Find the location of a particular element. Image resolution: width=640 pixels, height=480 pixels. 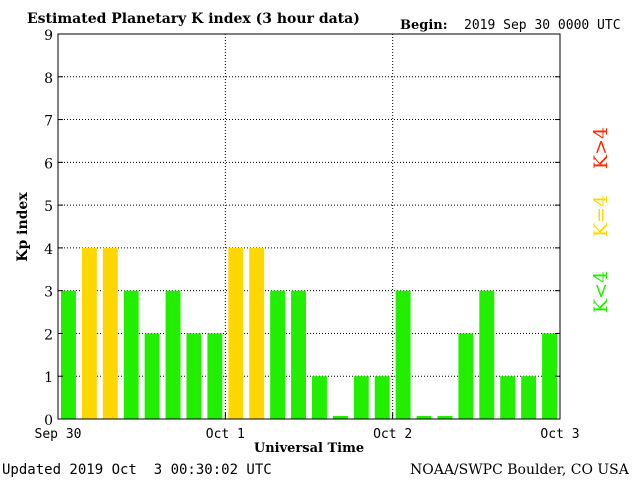

y-tick-label: 4 is located at coordinates (48, 250).